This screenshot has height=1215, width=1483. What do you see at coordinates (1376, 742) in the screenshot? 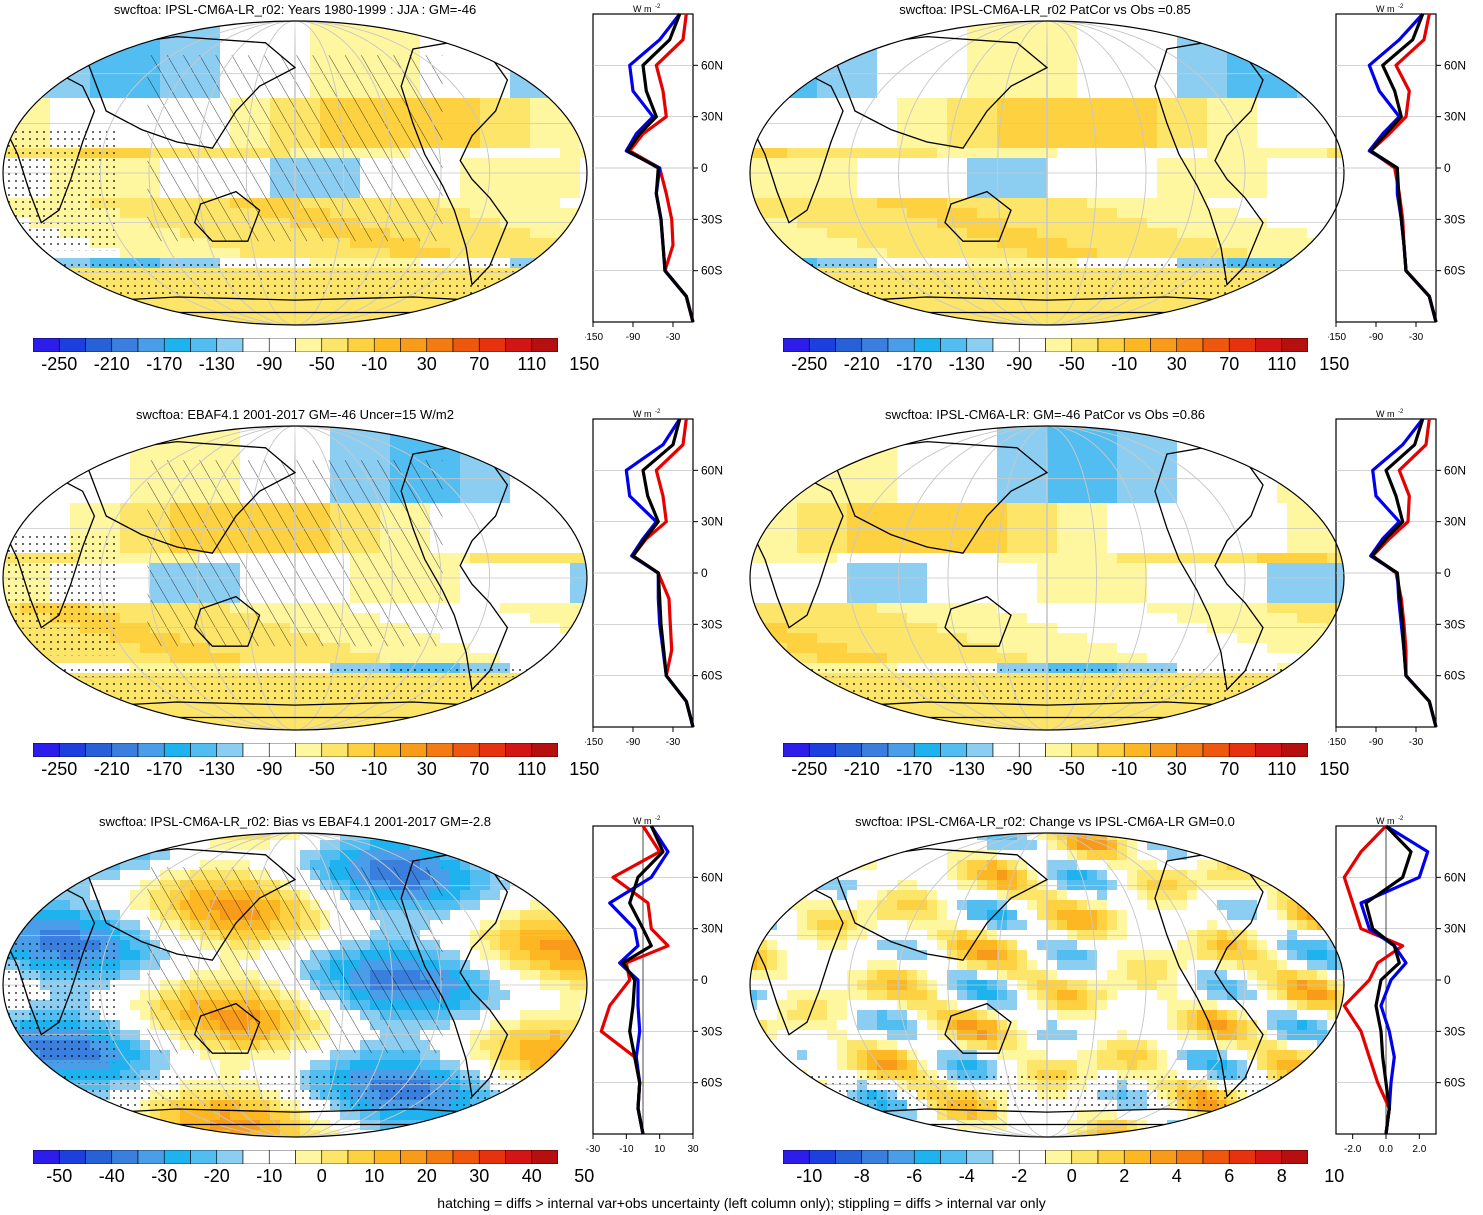
I see `profile-x-tick-label: -90` at bounding box center [1376, 742].